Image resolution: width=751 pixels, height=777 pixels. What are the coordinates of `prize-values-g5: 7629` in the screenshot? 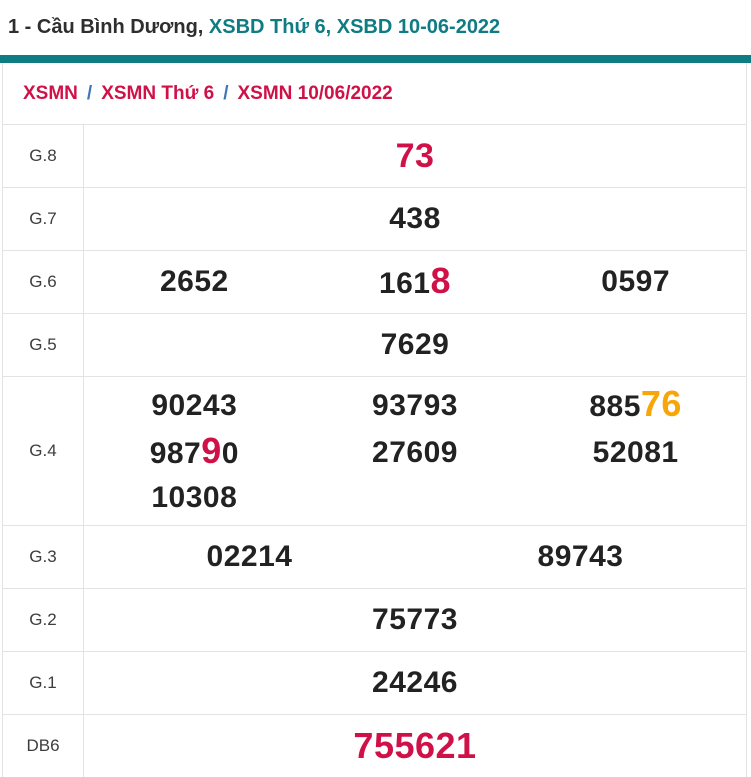 It's located at (415, 345).